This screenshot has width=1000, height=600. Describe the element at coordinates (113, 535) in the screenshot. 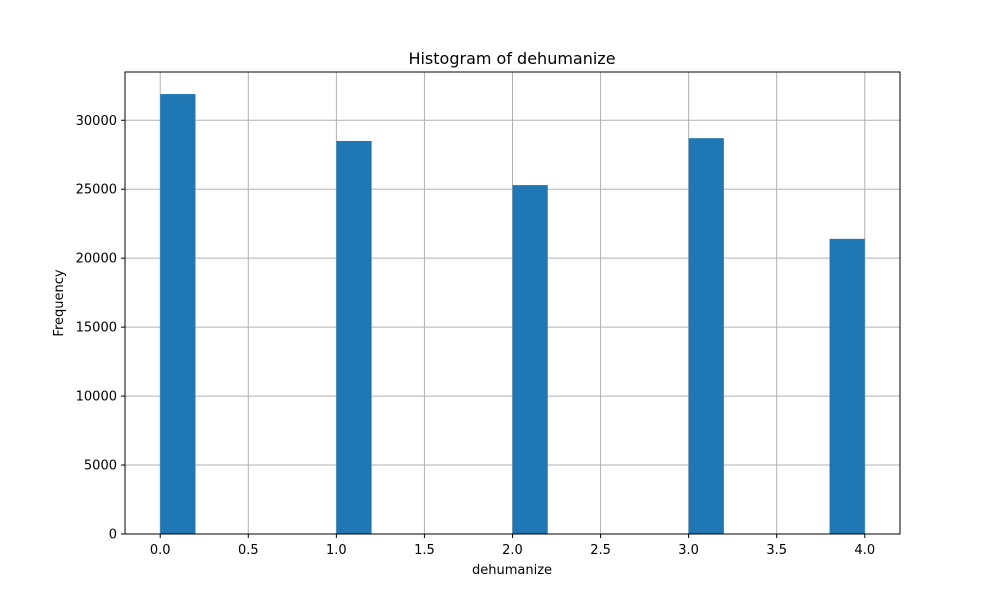

I see `y-tick-label: 0` at that location.